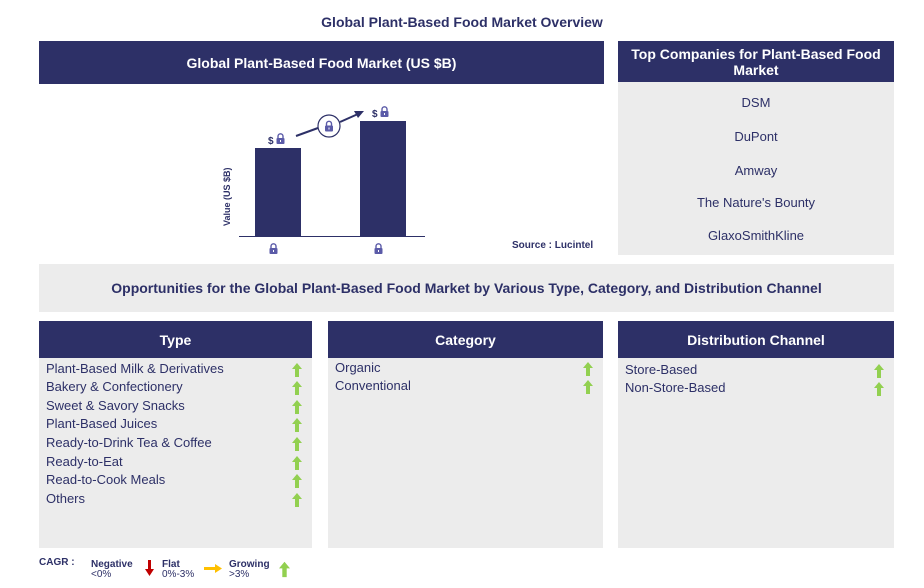  I want to click on item-label: Conventional, so click(373, 385).